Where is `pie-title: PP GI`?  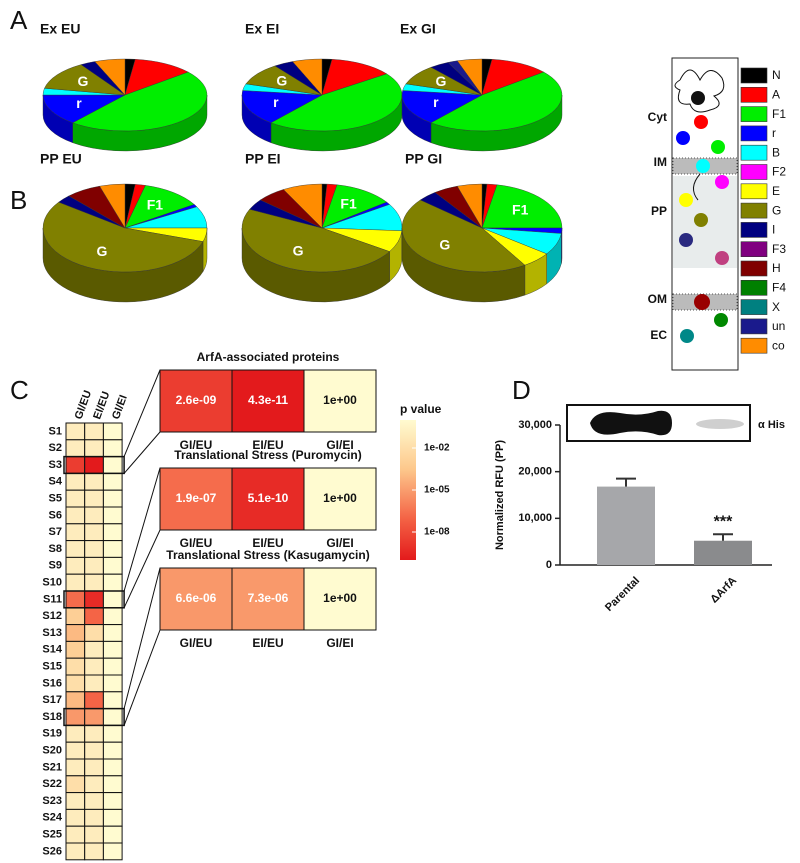 pie-title: PP GI is located at coordinates (423, 159).